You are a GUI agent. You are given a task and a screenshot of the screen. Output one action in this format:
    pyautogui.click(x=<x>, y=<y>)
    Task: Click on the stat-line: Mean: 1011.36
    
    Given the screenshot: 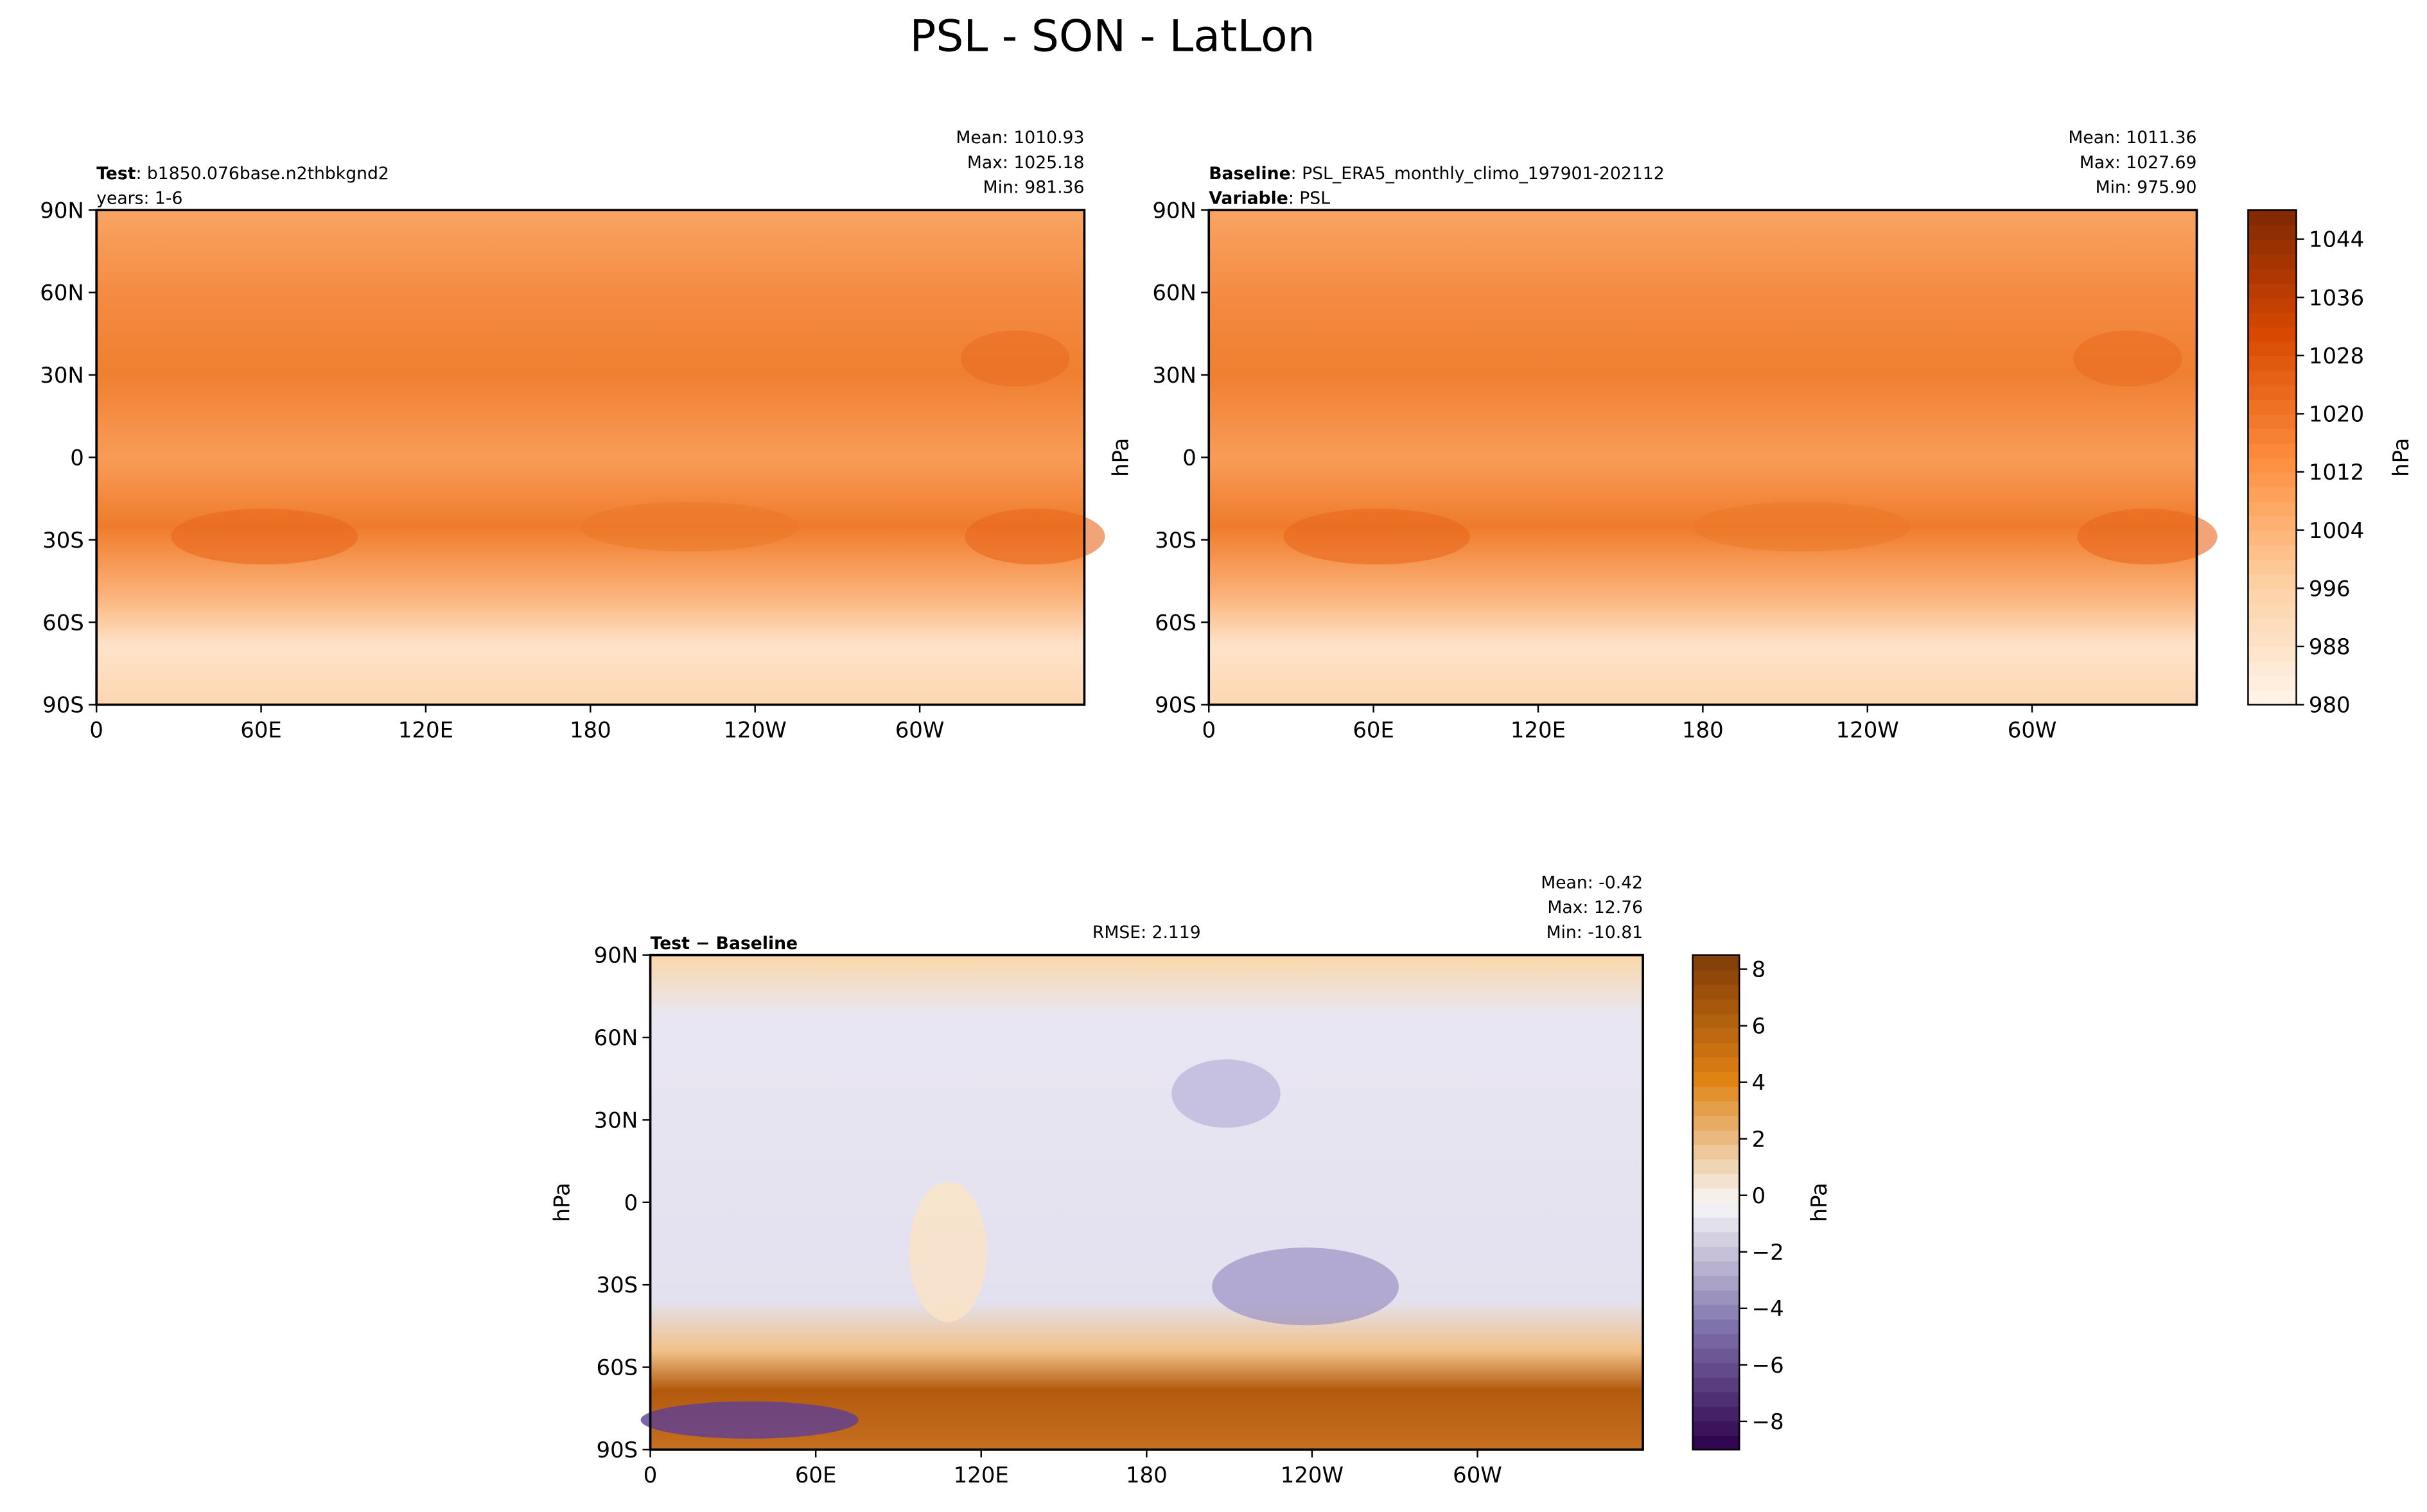 What is the action you would take?
    pyautogui.click(x=2132, y=138)
    